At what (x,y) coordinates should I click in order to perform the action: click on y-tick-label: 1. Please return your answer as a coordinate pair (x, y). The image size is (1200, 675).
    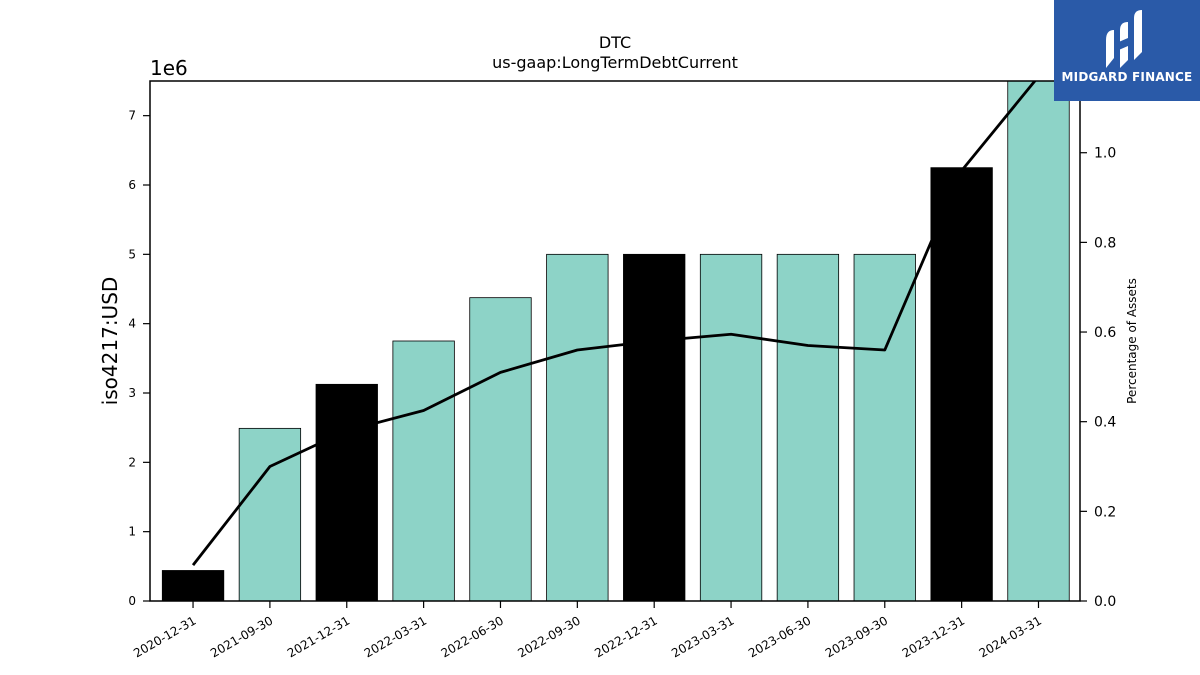
    Looking at the image, I should click on (132, 532).